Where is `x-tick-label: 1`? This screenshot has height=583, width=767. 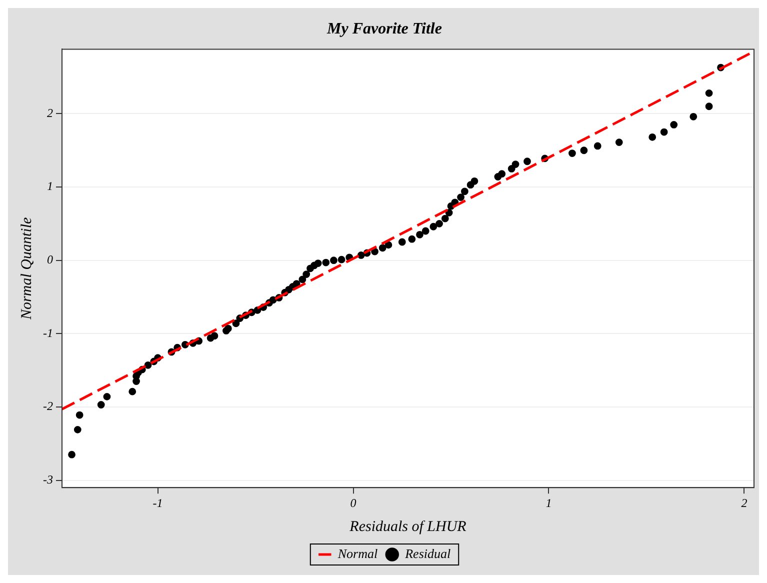
x-tick-label: 1 is located at coordinates (549, 503).